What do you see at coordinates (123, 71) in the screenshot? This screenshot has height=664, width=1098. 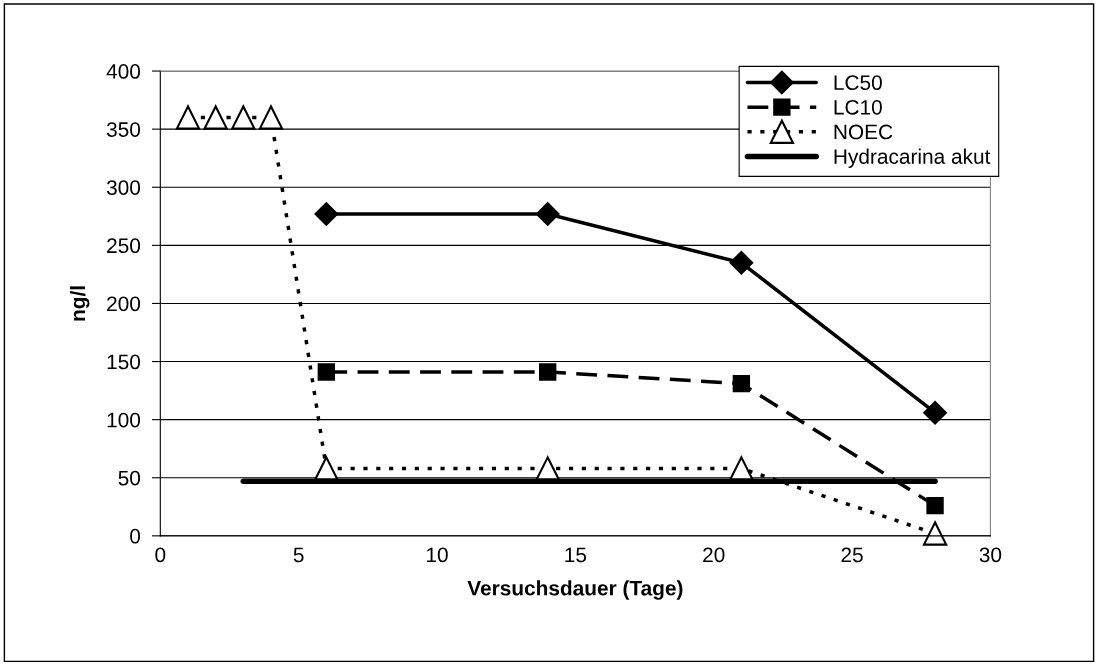 I see `y-tick-label: 400` at bounding box center [123, 71].